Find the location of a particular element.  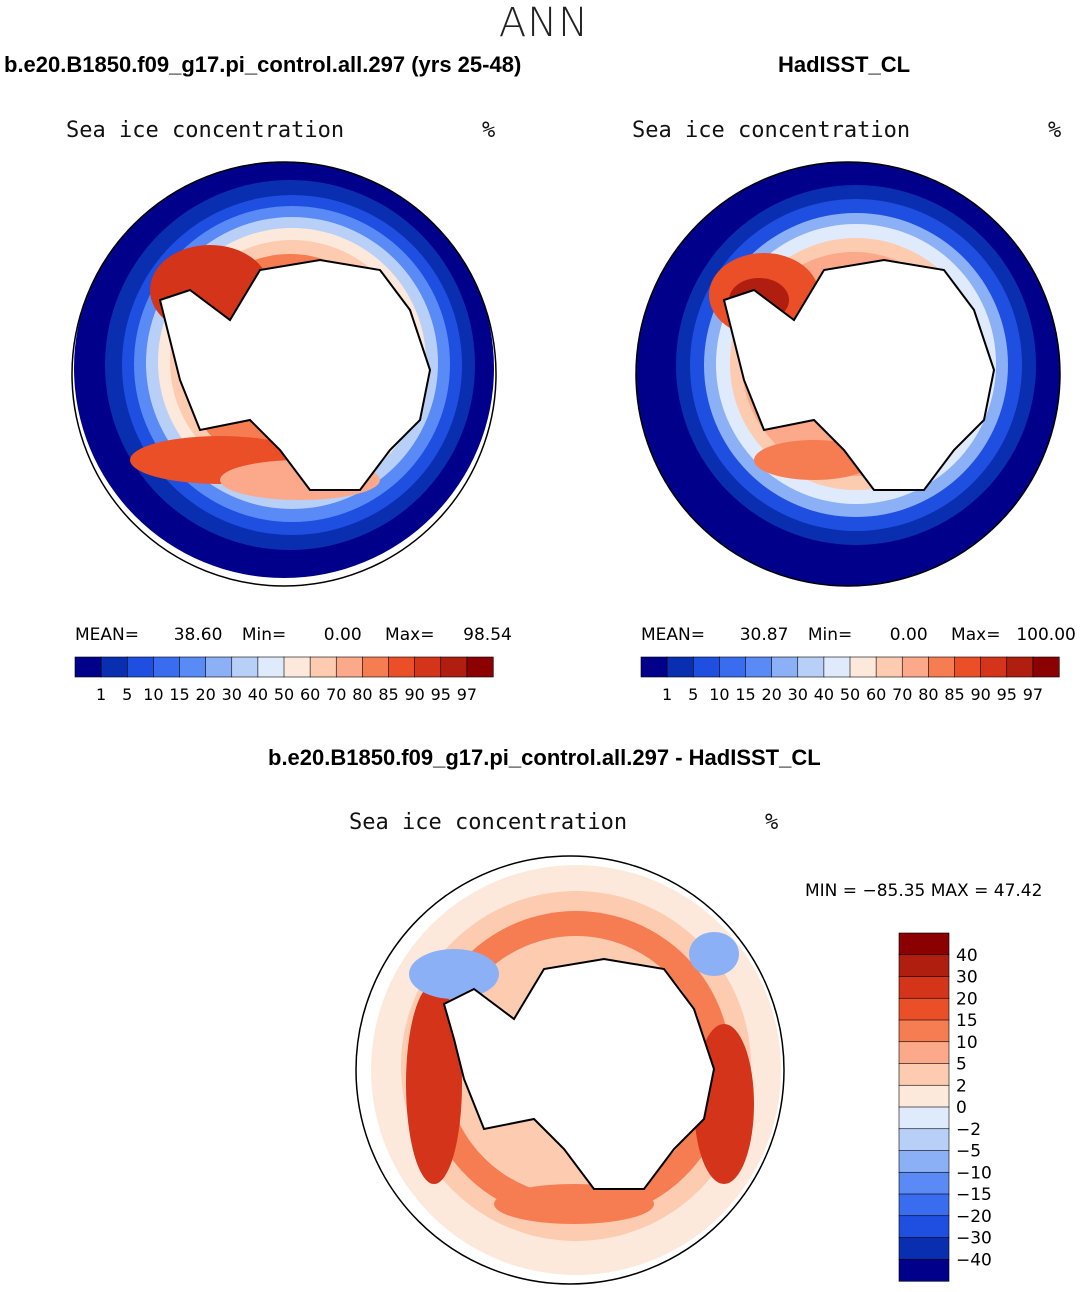

obs-mean-label: MEAN= is located at coordinates (673, 635).